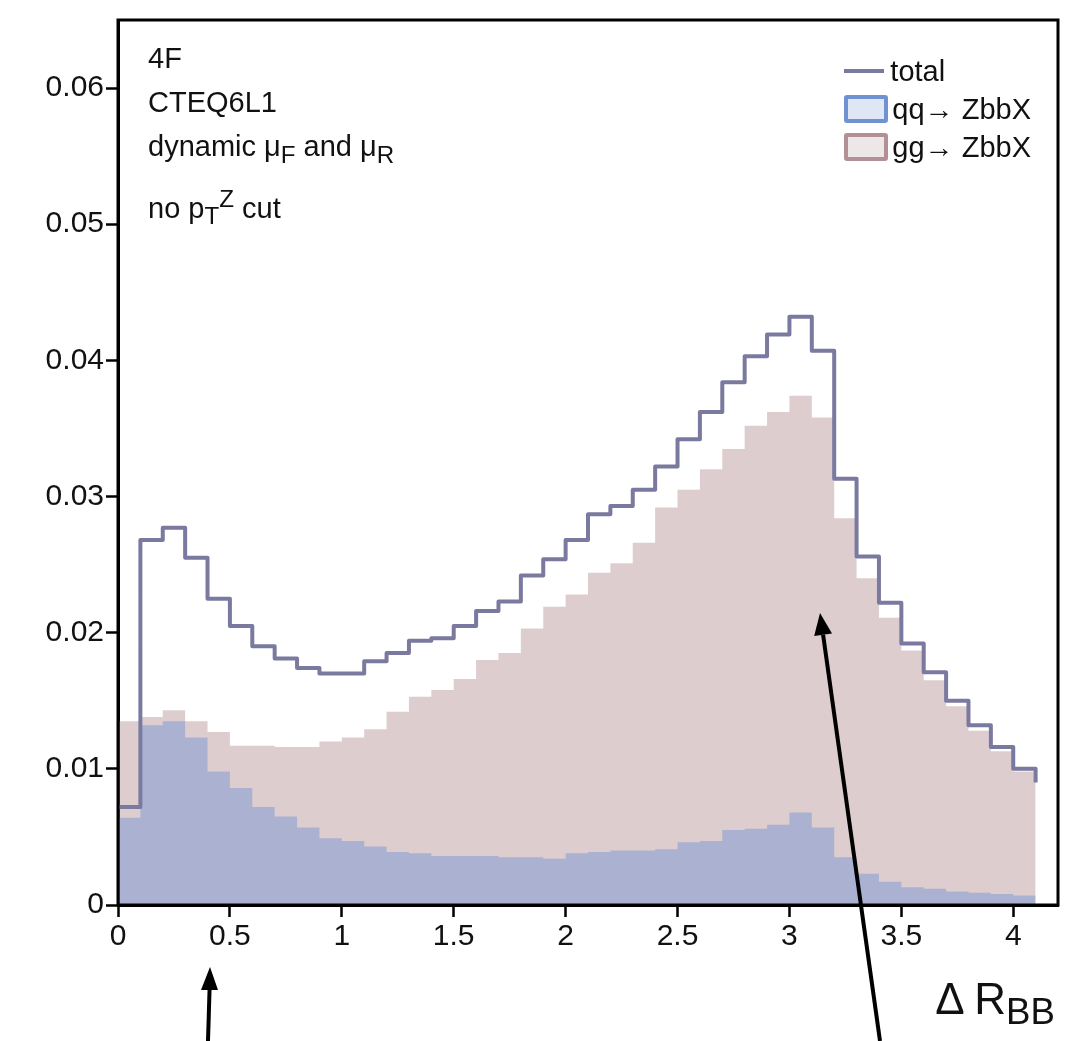 This screenshot has height=1041, width=1067. What do you see at coordinates (995, 1003) in the screenshot?
I see `x-axis-title: Δ R$_{BB}$` at bounding box center [995, 1003].